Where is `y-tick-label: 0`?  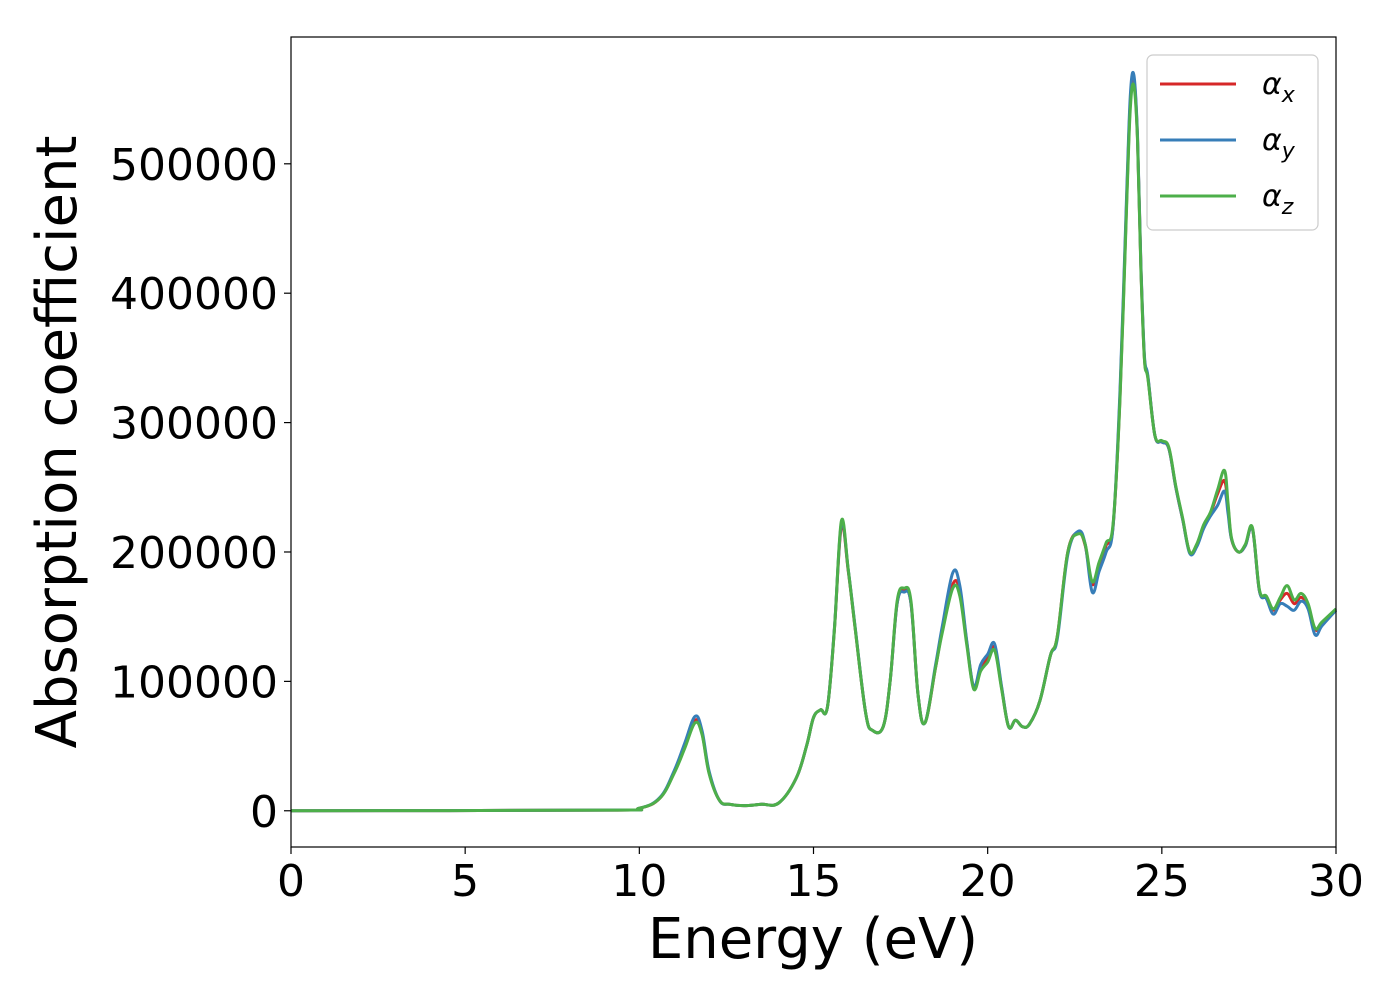 y-tick-label: 0 is located at coordinates (264, 812).